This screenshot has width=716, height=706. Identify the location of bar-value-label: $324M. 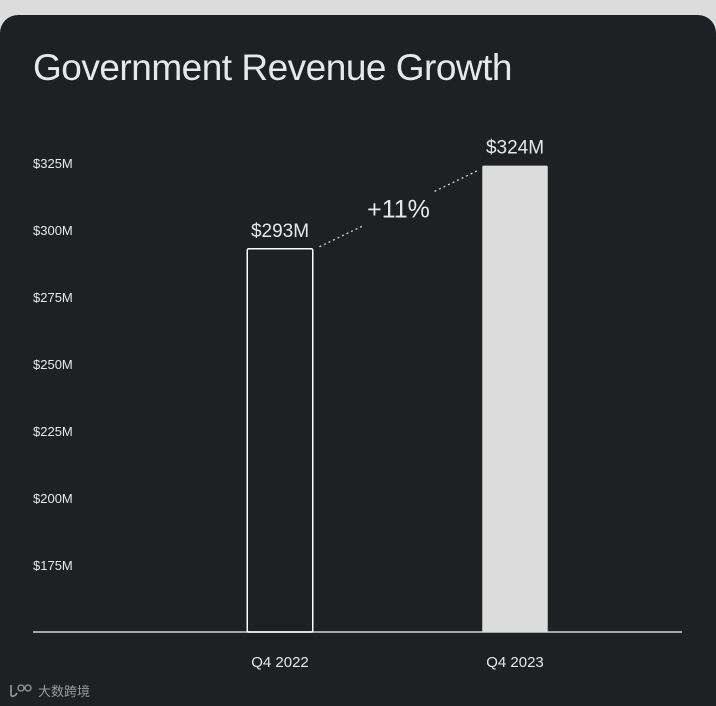
(515, 148).